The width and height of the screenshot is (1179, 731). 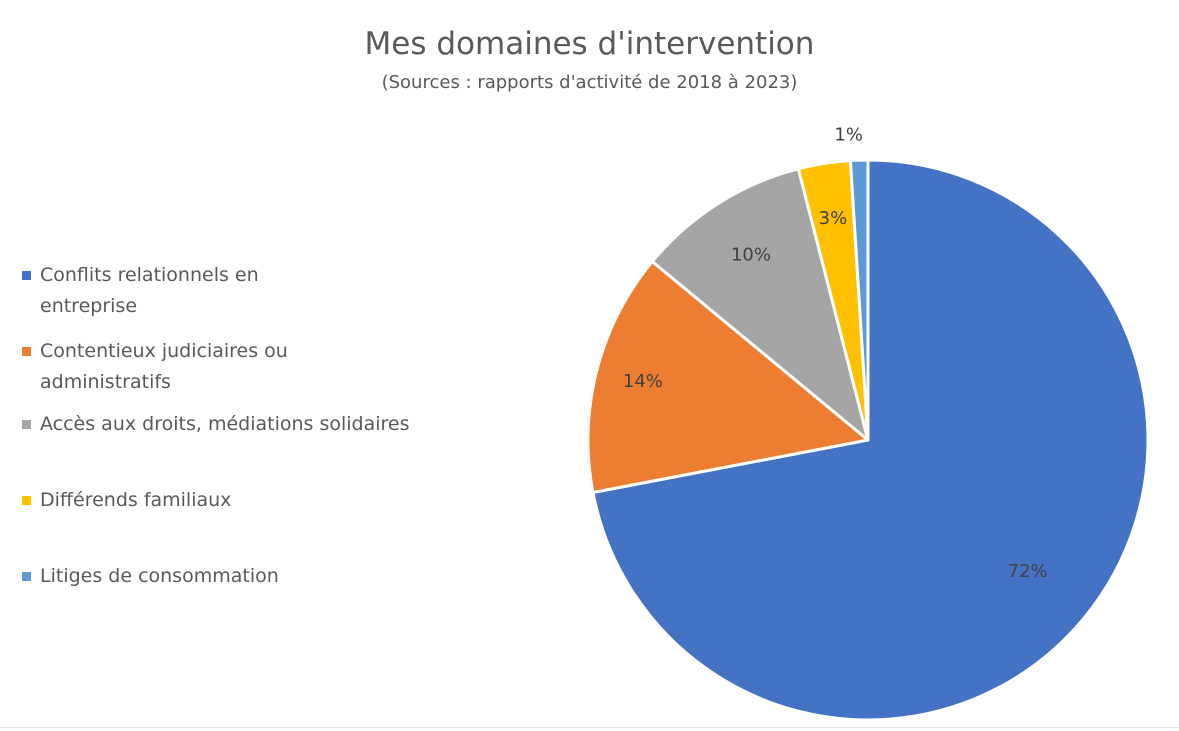 What do you see at coordinates (589, 727) in the screenshot?
I see `bottom-divider` at bounding box center [589, 727].